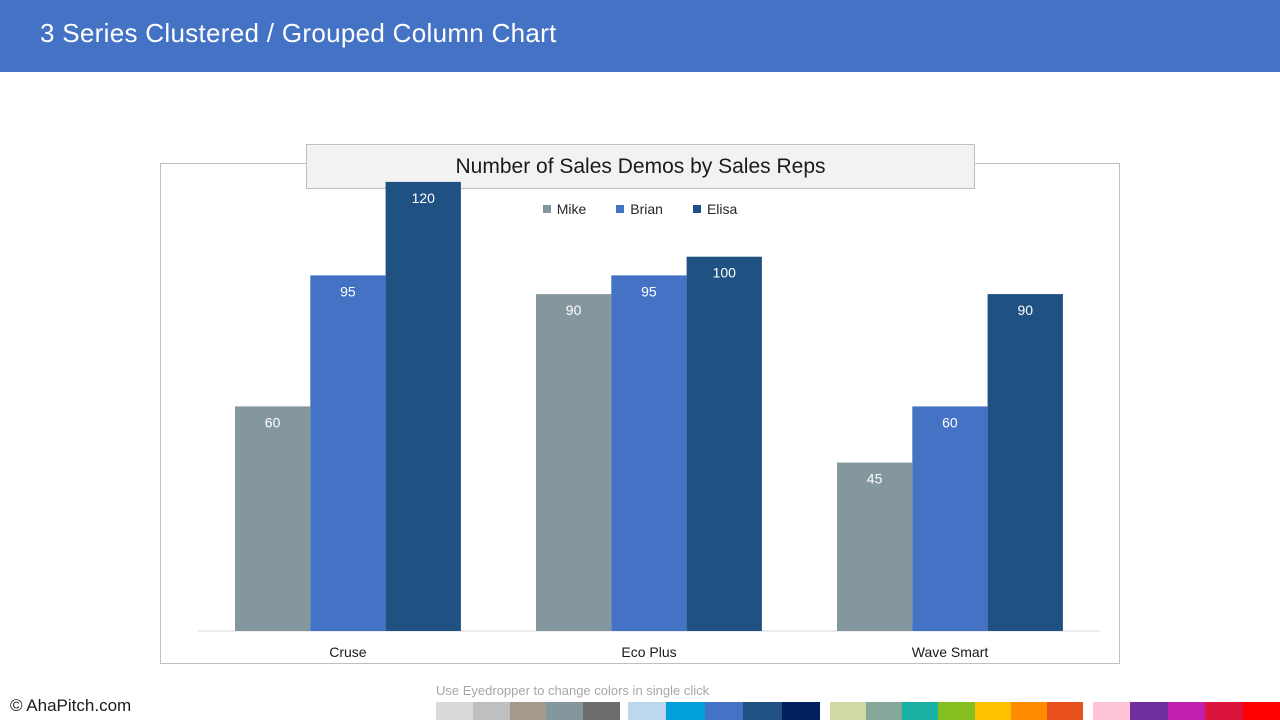  What do you see at coordinates (649, 453) in the screenshot?
I see `bar-brian-eco-plus` at bounding box center [649, 453].